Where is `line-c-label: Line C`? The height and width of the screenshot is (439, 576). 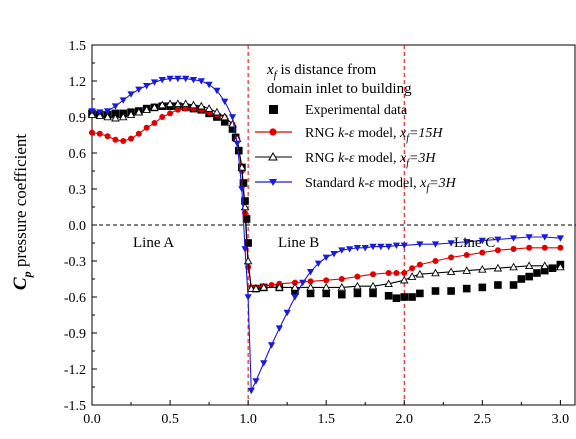
line-c-label: Line C is located at coordinates (474, 243).